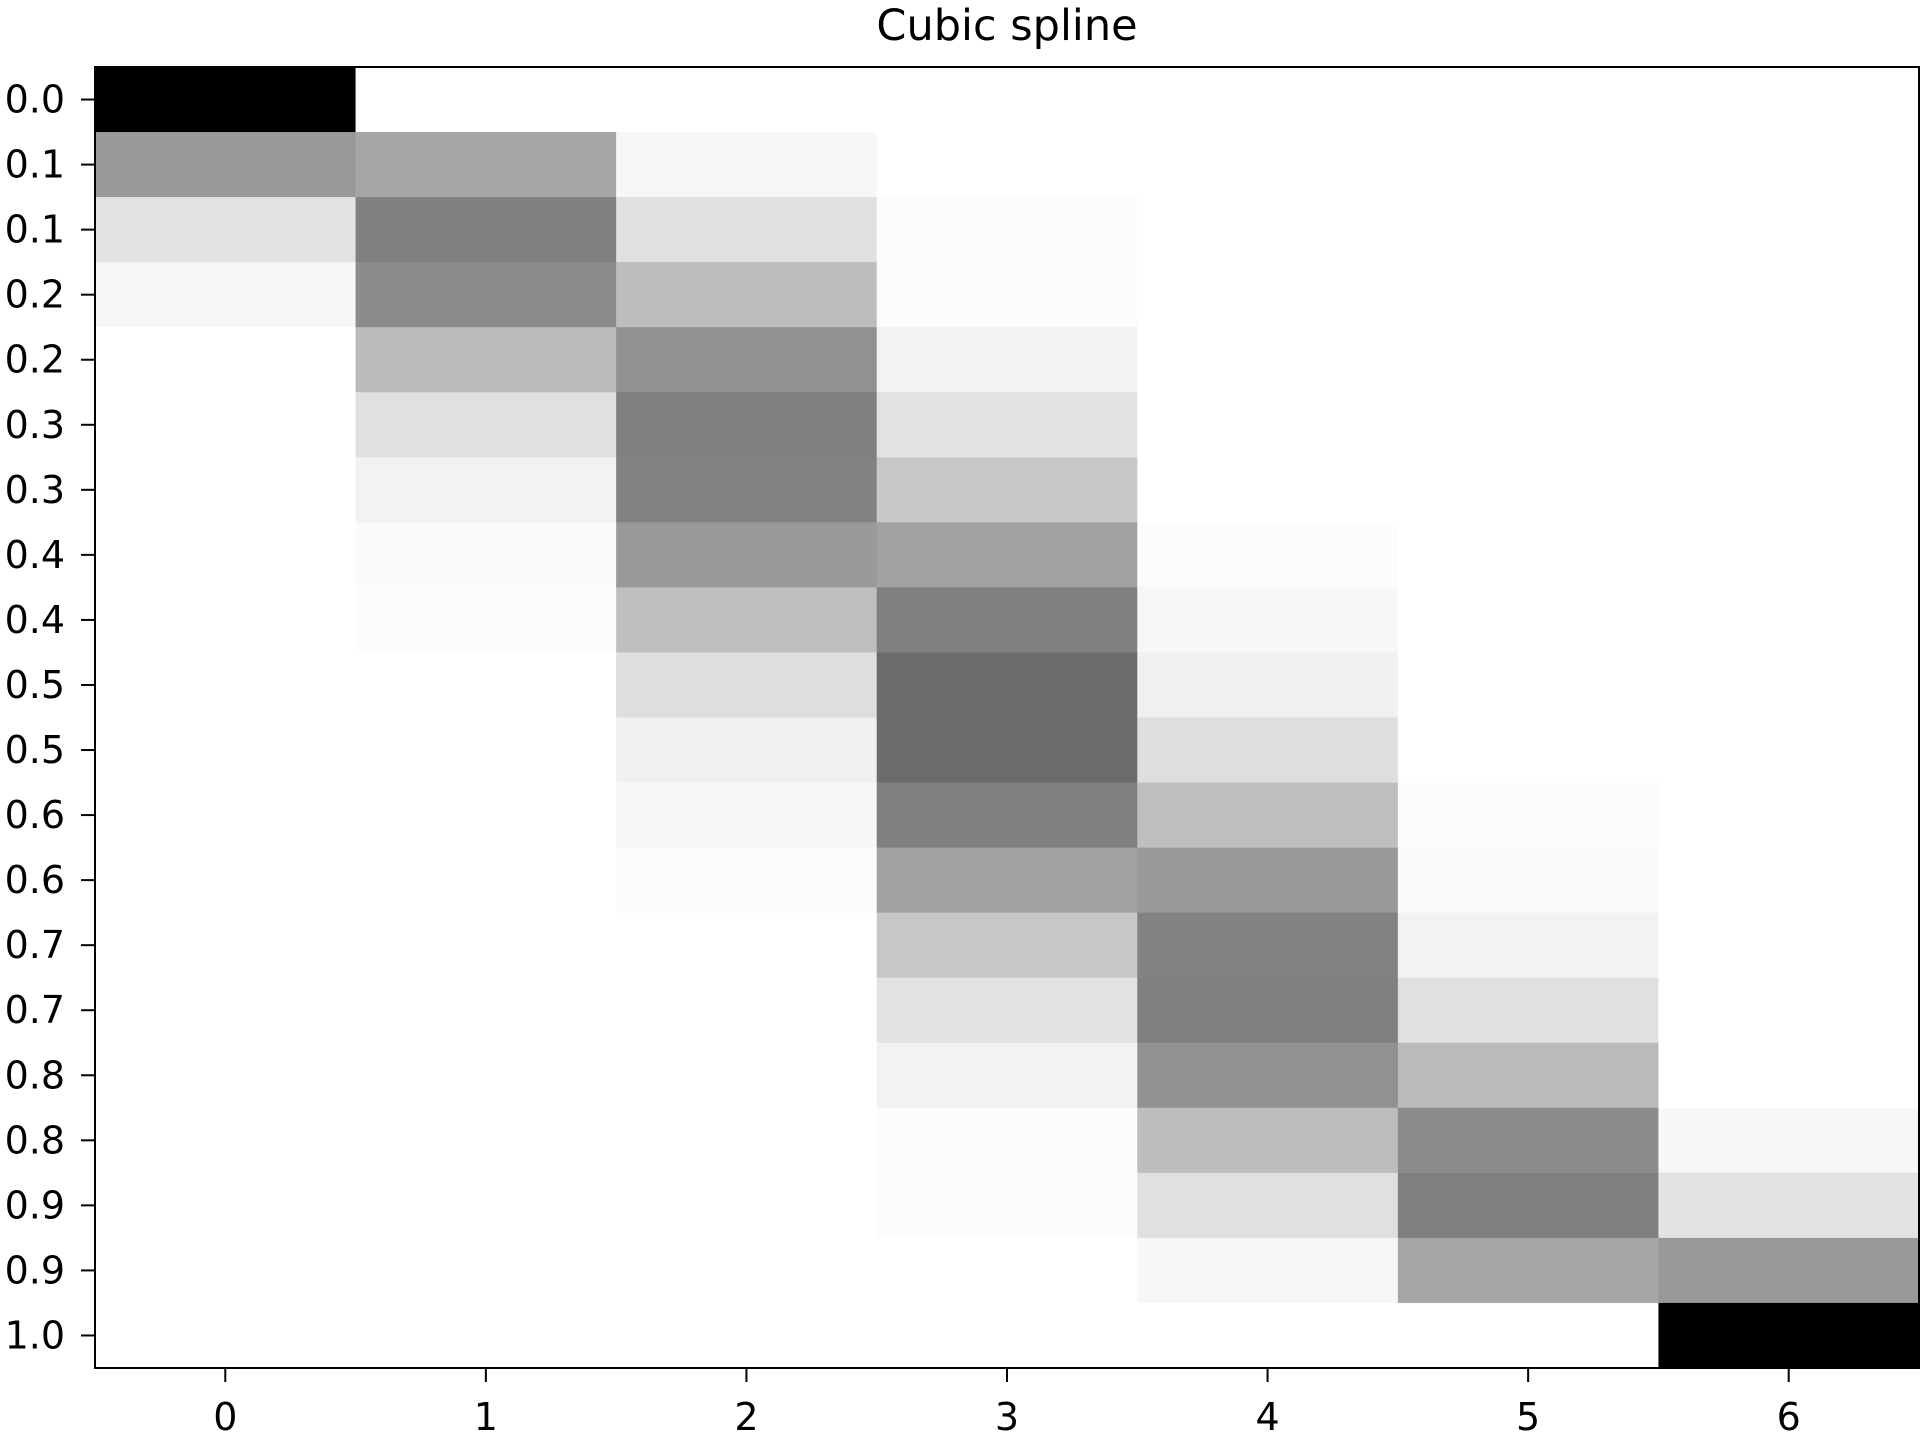 This screenshot has width=1920, height=1440. What do you see at coordinates (35, 1140) in the screenshot?
I see `y-tick-label: 0.8` at bounding box center [35, 1140].